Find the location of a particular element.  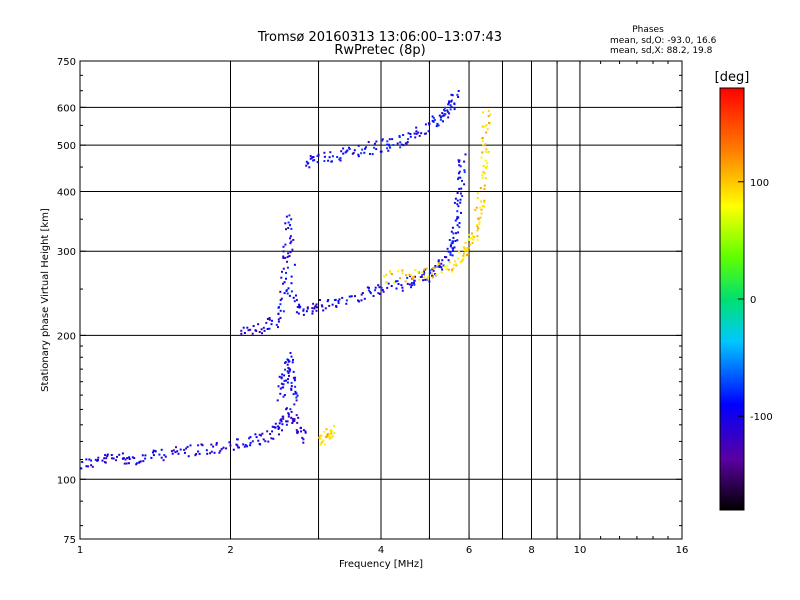

y-tick-label: 600 is located at coordinates (66, 108).